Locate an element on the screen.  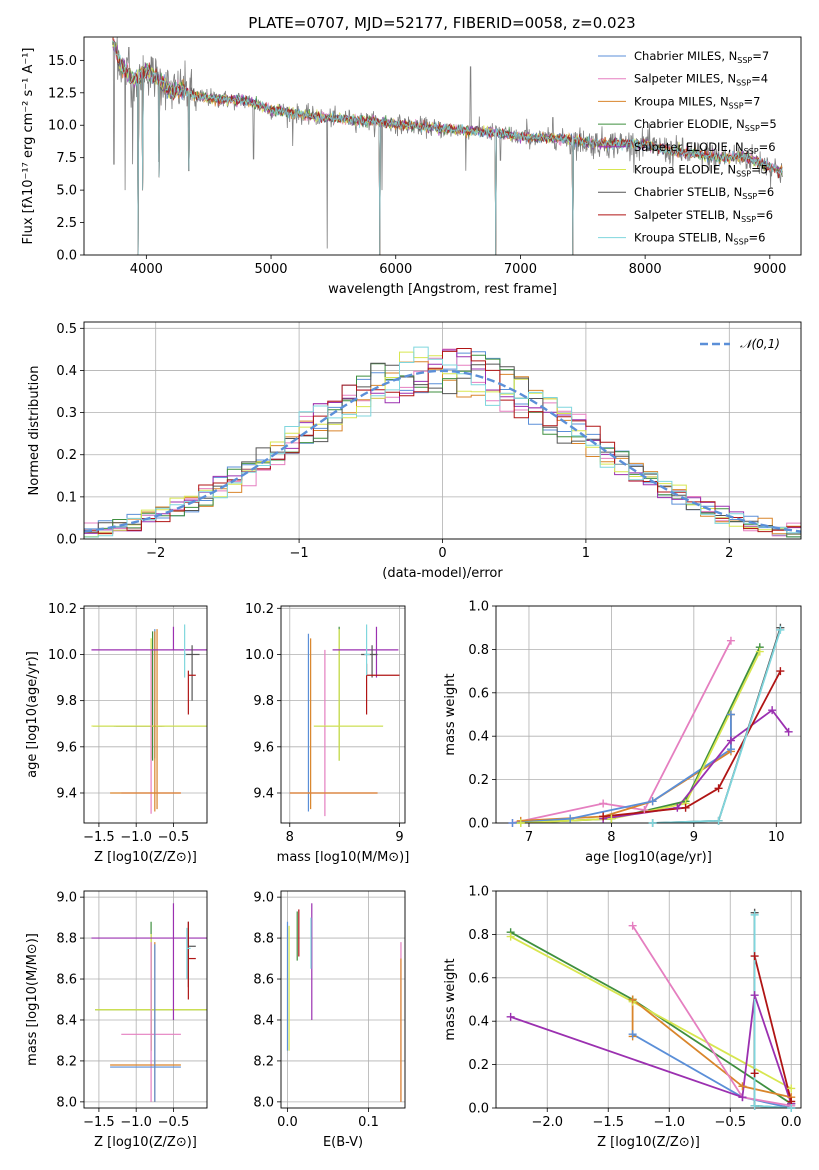
y-tick-label: 0.3 is located at coordinates (66, 413).